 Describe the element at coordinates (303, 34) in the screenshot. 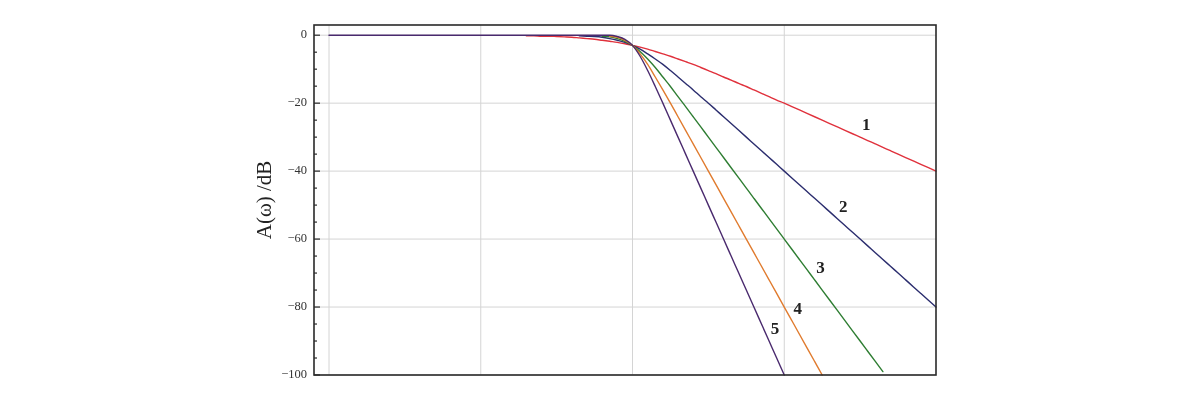

I see `y-tick-label: 0` at that location.